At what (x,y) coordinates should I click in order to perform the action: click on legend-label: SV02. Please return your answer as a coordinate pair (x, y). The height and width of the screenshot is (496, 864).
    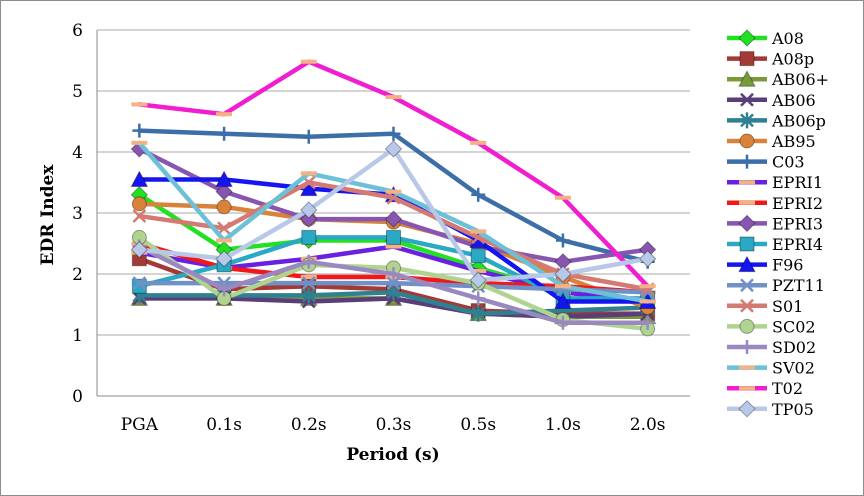
    Looking at the image, I should click on (793, 368).